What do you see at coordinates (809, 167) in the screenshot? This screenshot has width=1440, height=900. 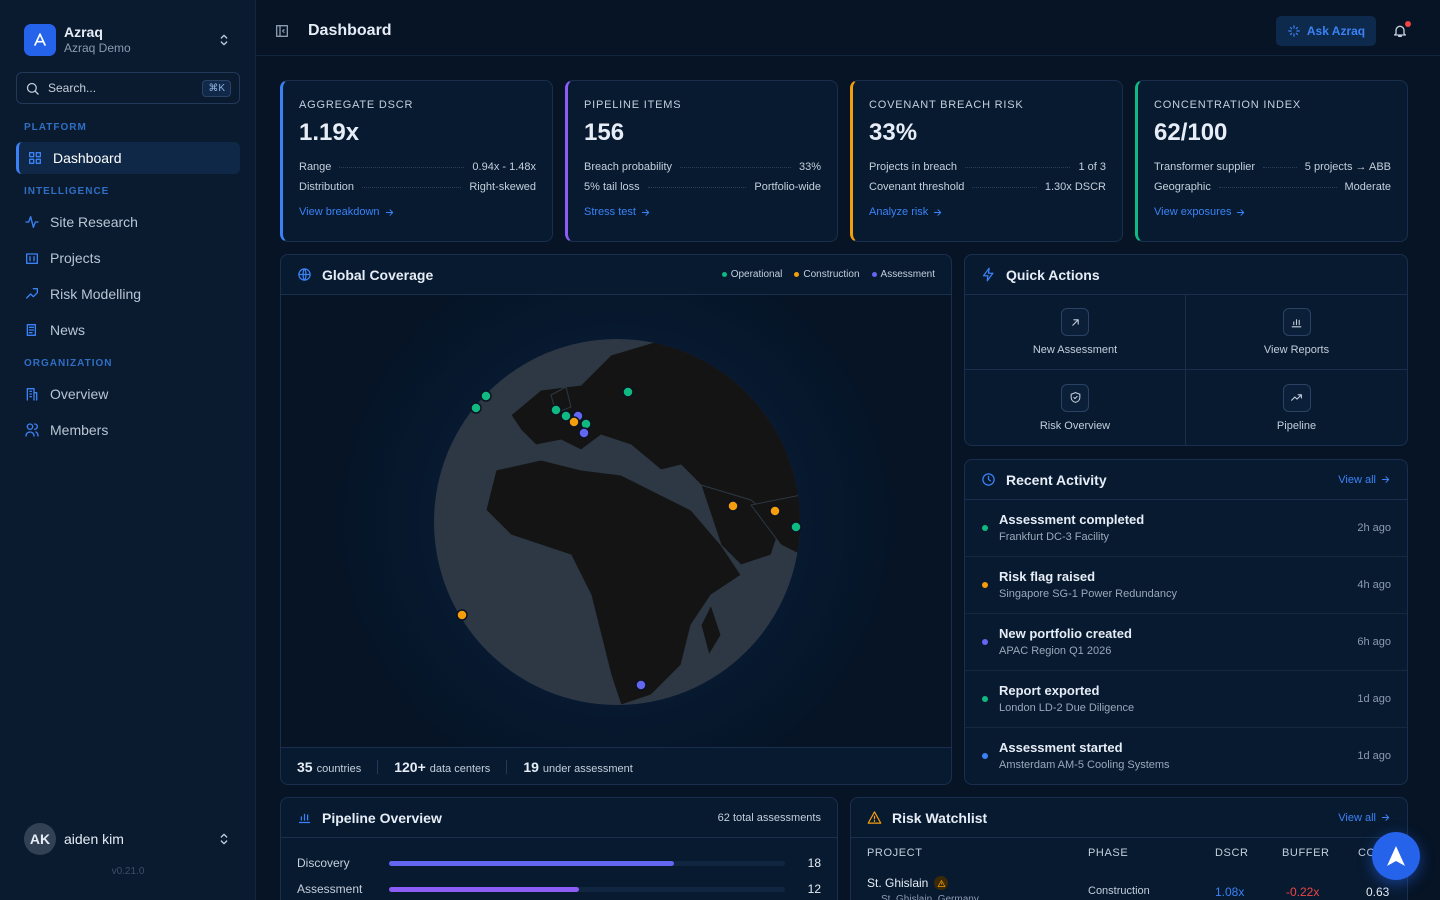 I see `kpi-row-value: 33%` at bounding box center [809, 167].